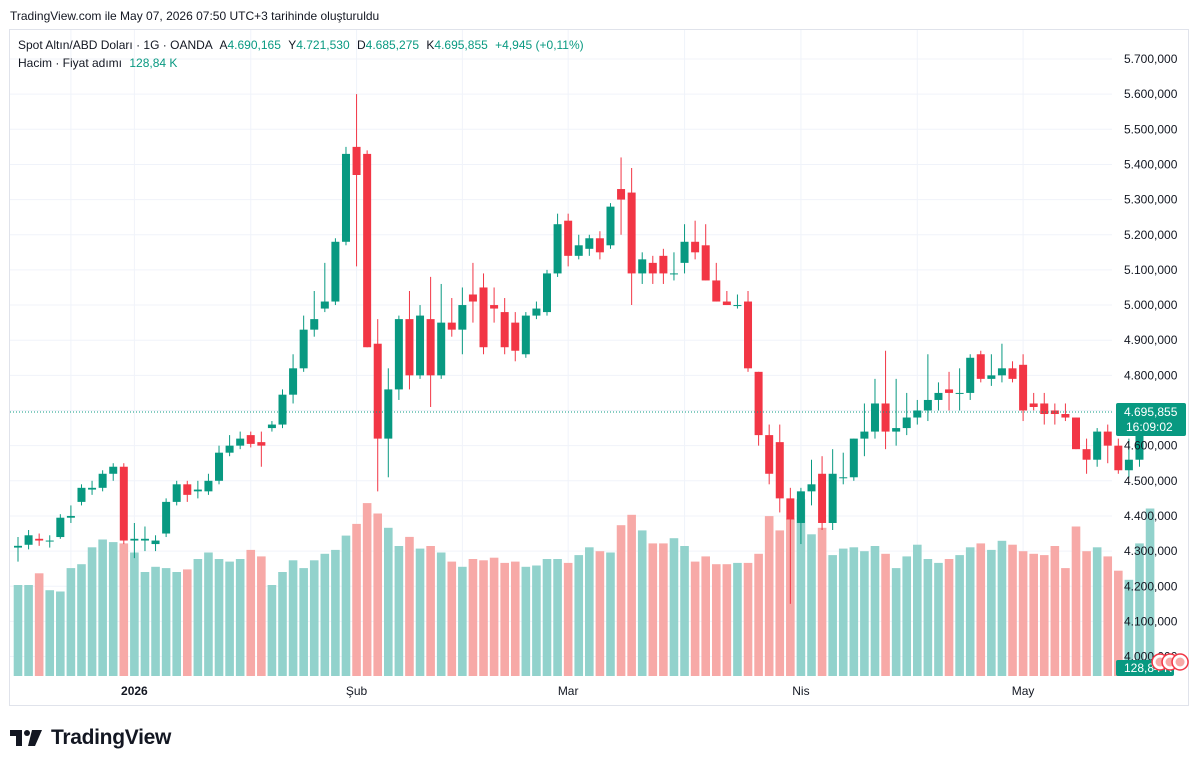 The width and height of the screenshot is (1200, 769). I want to click on price-axis-label: 4.300,000, so click(1151, 551).